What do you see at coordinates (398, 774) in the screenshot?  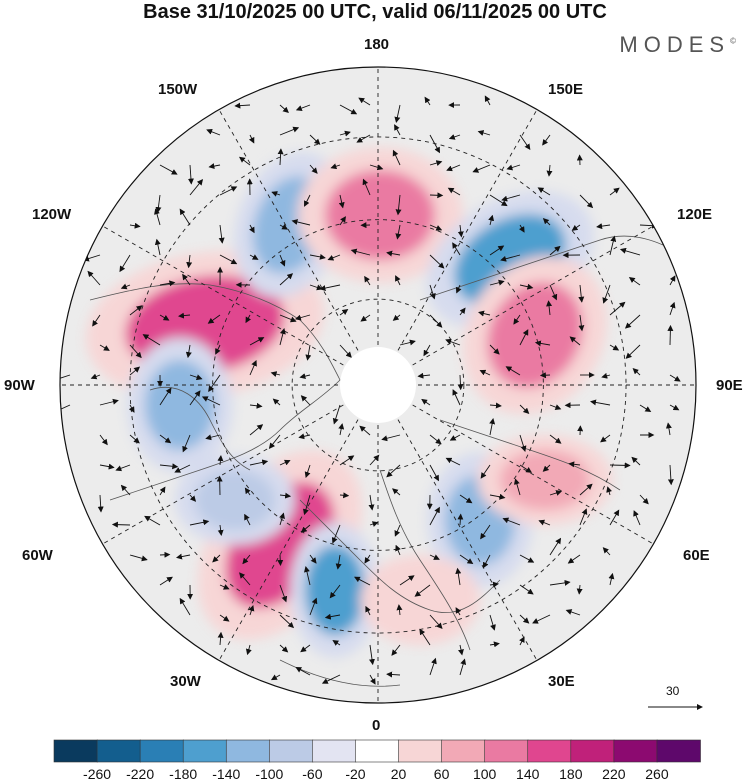 I see `colorbar-tick-label: 20` at bounding box center [398, 774].